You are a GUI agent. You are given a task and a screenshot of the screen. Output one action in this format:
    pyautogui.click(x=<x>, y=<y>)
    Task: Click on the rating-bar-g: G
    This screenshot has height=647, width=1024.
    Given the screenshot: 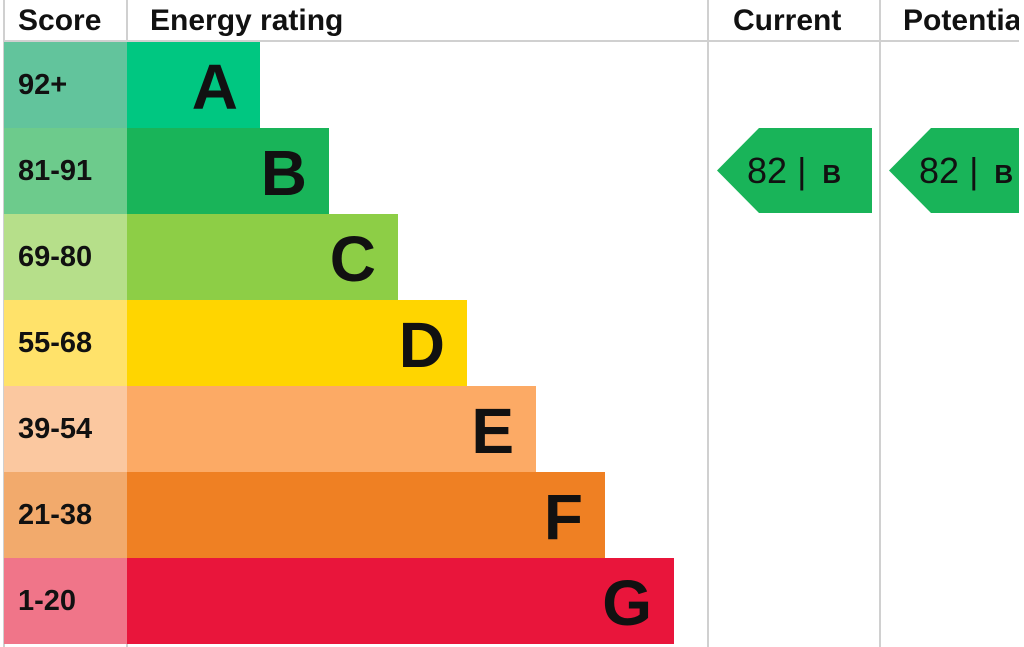 What is the action you would take?
    pyautogui.click(x=400, y=601)
    